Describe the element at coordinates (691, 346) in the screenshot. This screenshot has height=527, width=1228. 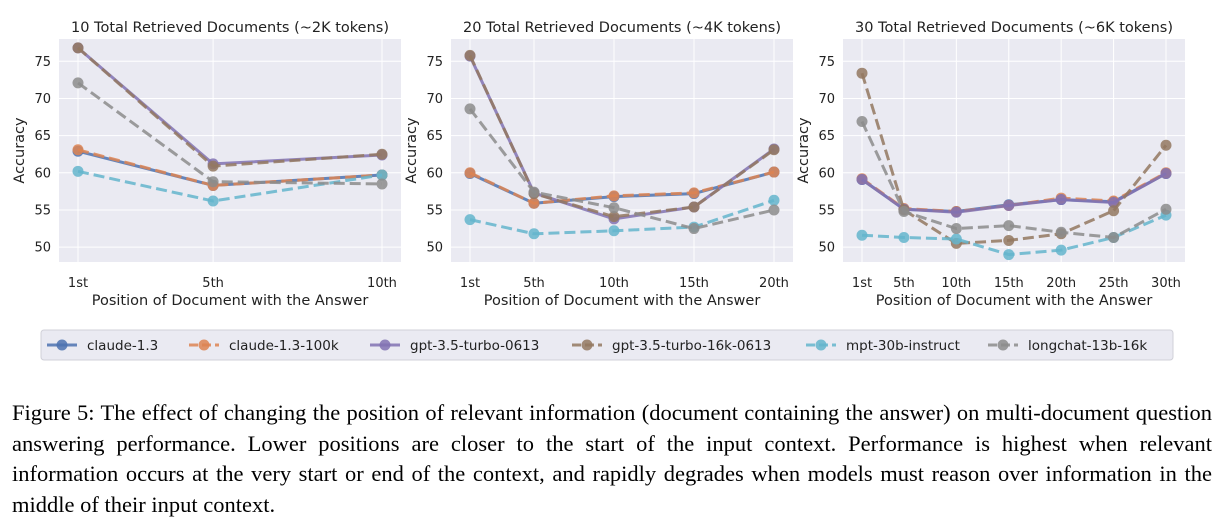
I see `legend-label-gpt-3.5-turbo-16k-0613: gpt-3.5-turbo-16k-0613` at that location.